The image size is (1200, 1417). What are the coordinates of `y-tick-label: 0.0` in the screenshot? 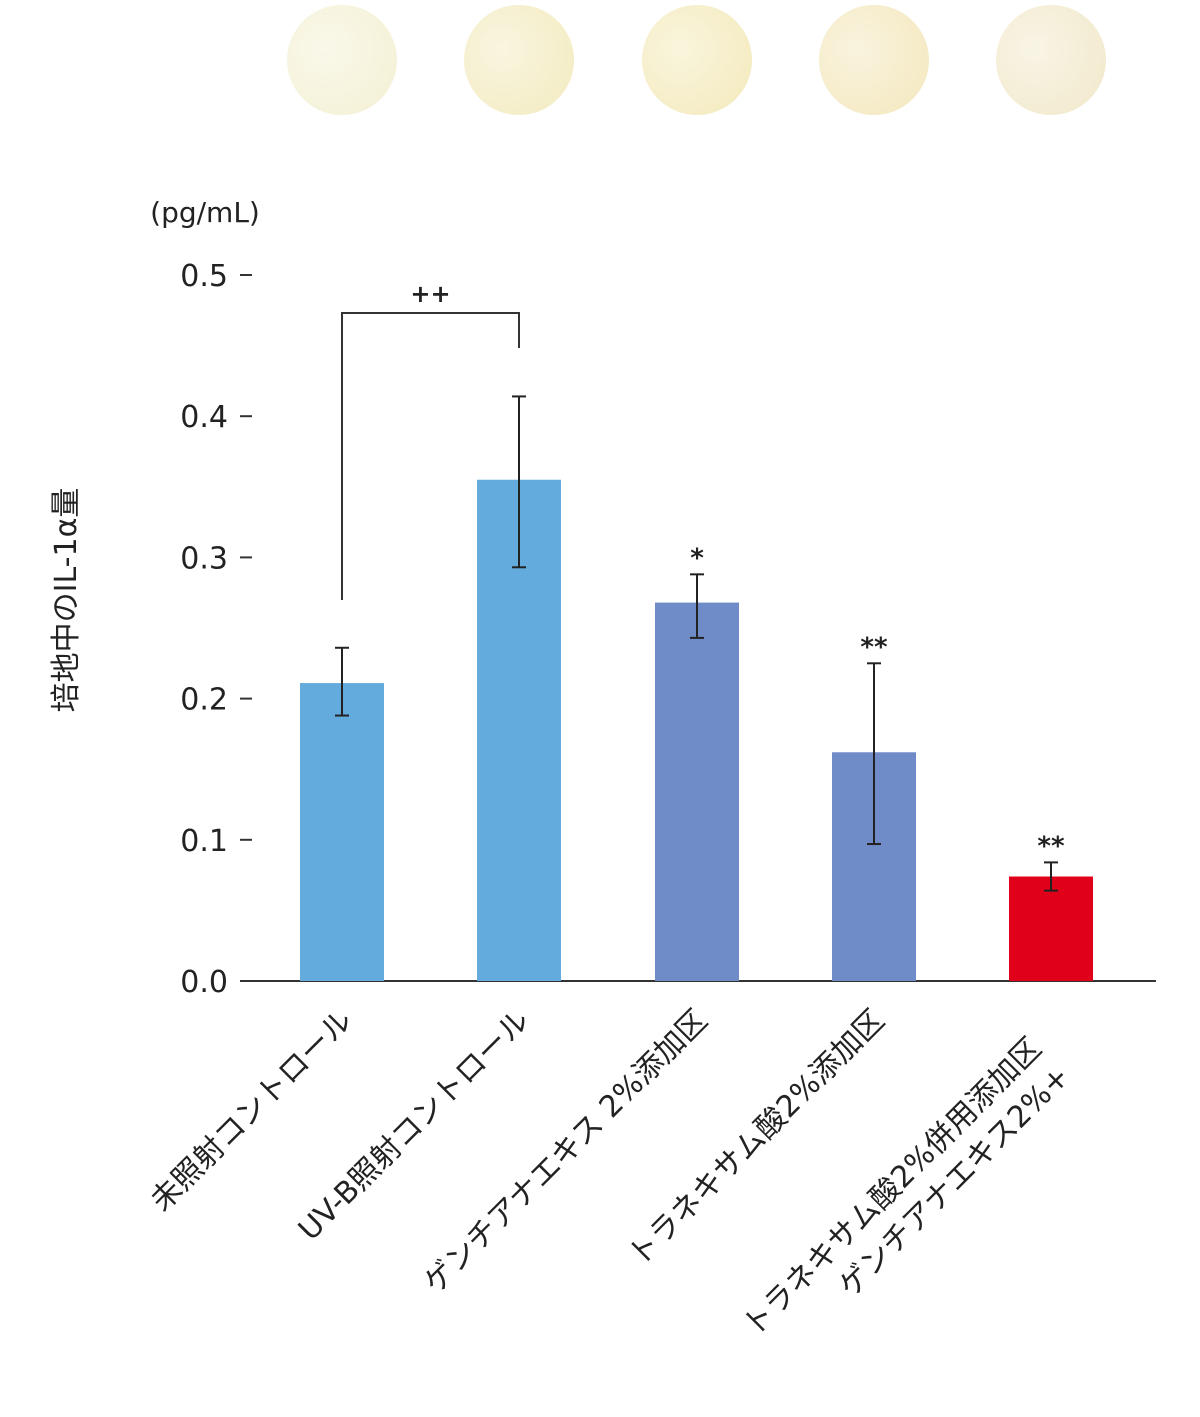 It's located at (204, 982).